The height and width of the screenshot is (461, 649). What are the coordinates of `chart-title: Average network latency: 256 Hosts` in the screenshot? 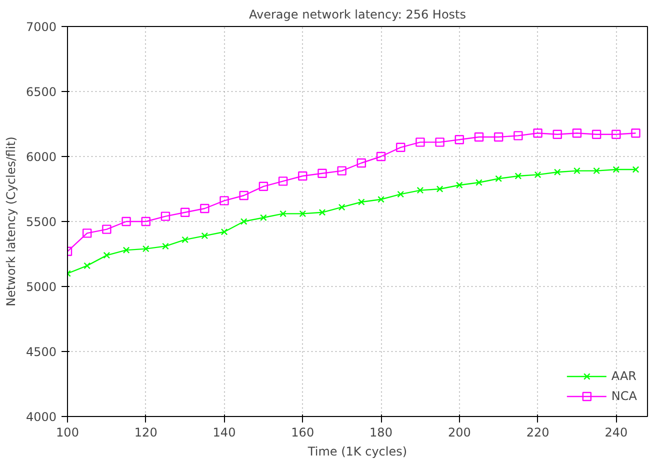 It's located at (357, 15).